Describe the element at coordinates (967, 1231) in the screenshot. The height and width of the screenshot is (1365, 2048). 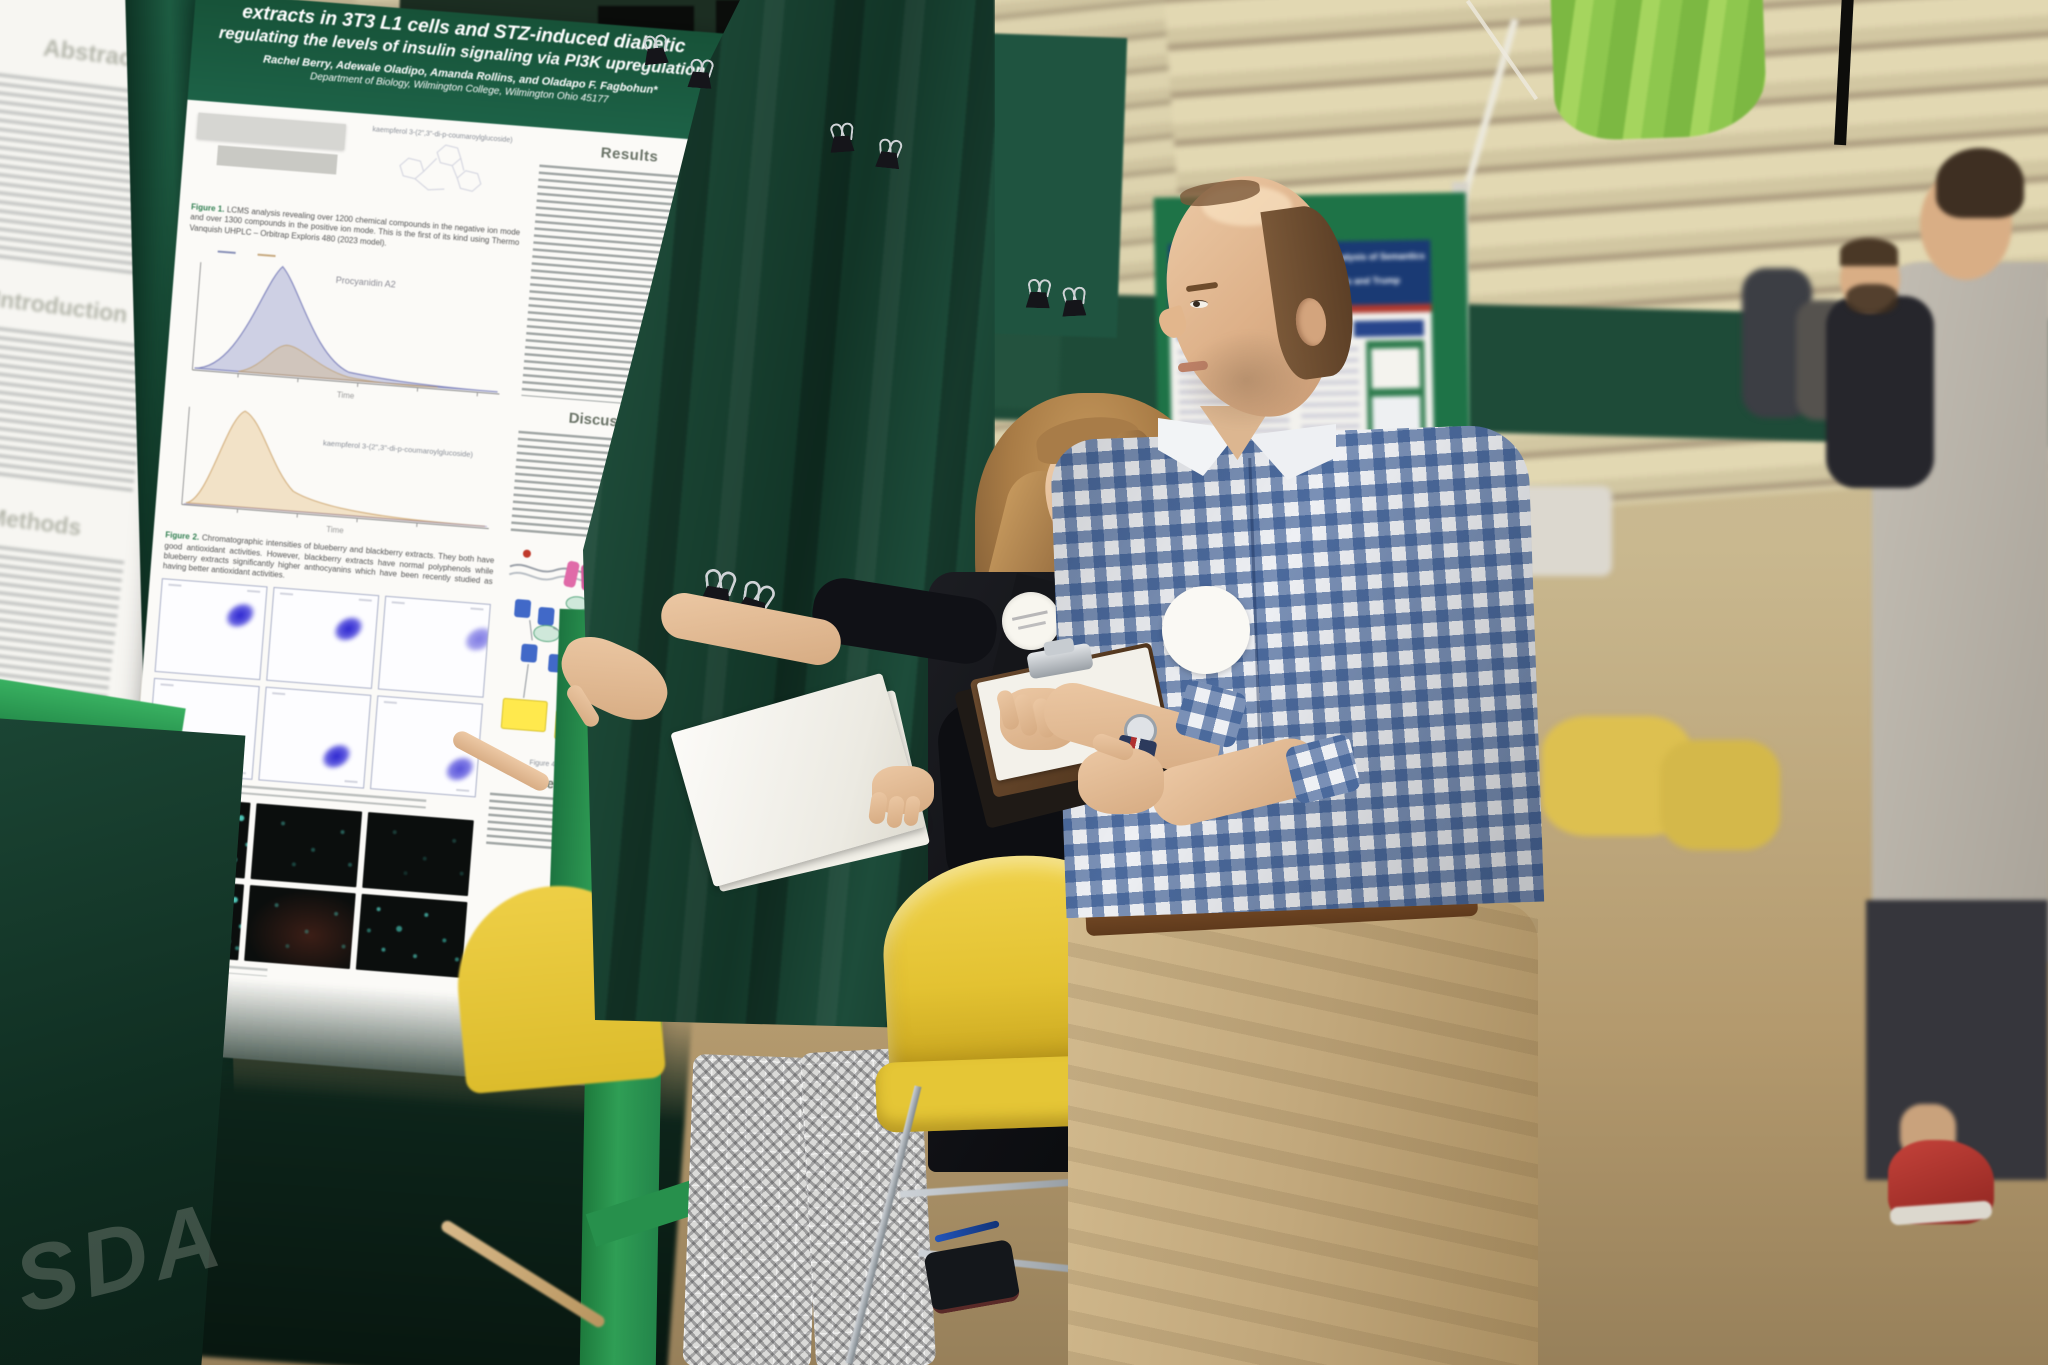
I see `pen` at that location.